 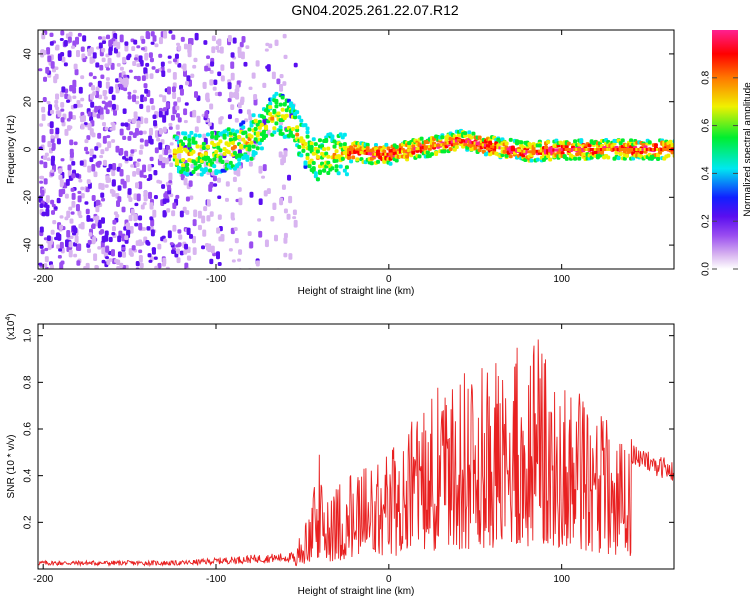 What do you see at coordinates (28, 54) in the screenshot?
I see `y-tick-label: 40` at bounding box center [28, 54].